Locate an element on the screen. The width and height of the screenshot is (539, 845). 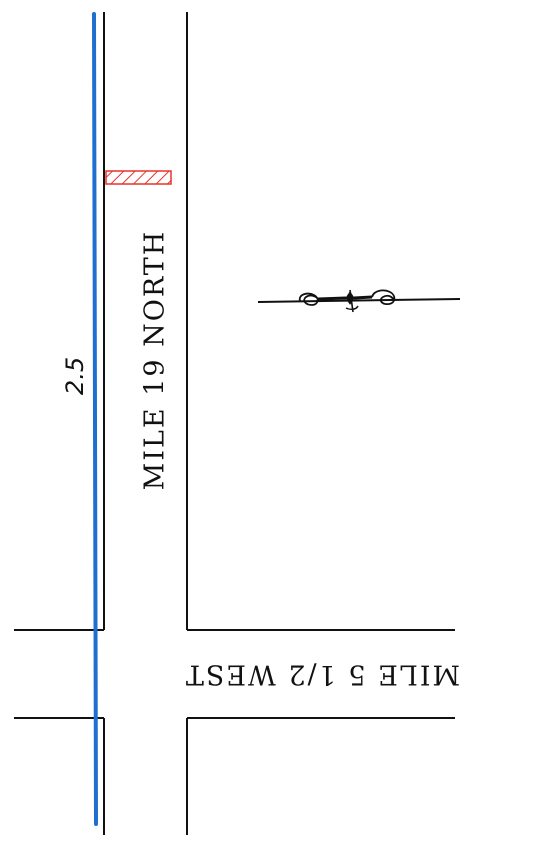
road-label-mile-5-half-west: MILE 5 1/2 WEST is located at coordinates (322, 674).